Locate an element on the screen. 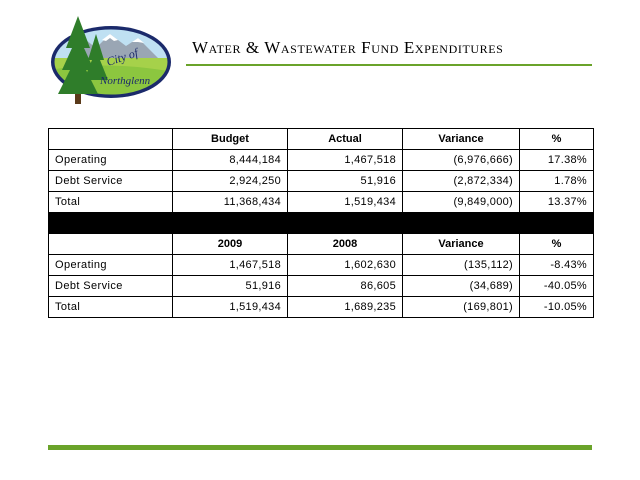 The width and height of the screenshot is (640, 480). cell-value: -8.43% is located at coordinates (556, 265).